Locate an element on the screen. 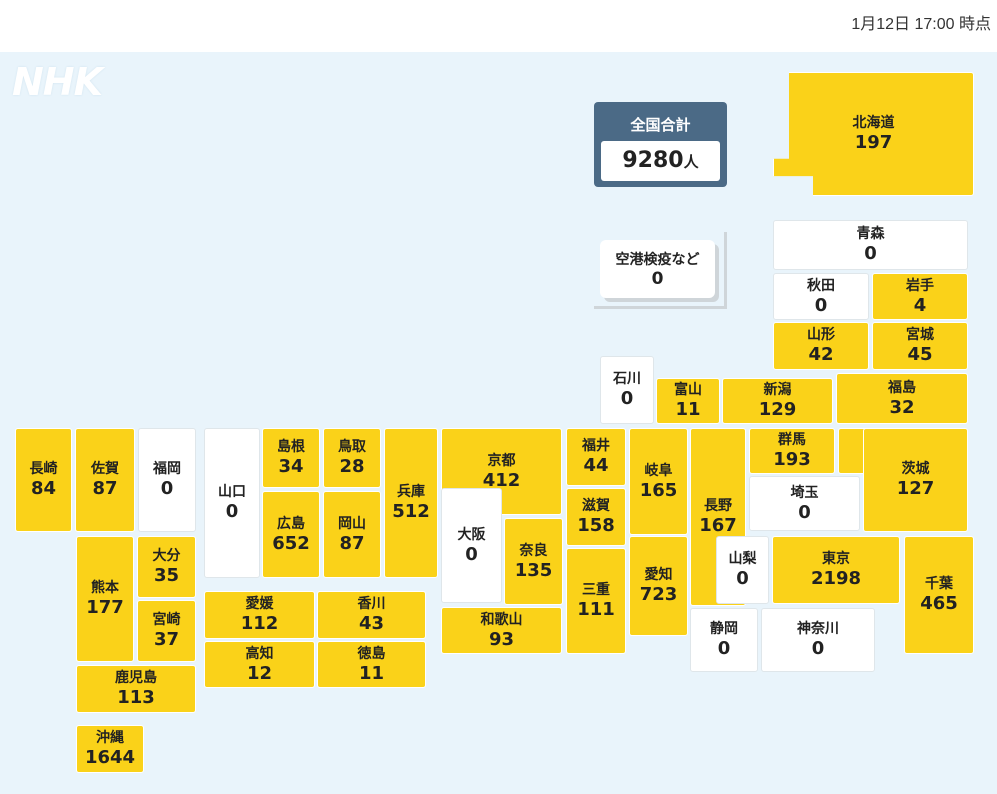 This screenshot has height=794, width=997. national-total-value: 9280人 is located at coordinates (660, 161).